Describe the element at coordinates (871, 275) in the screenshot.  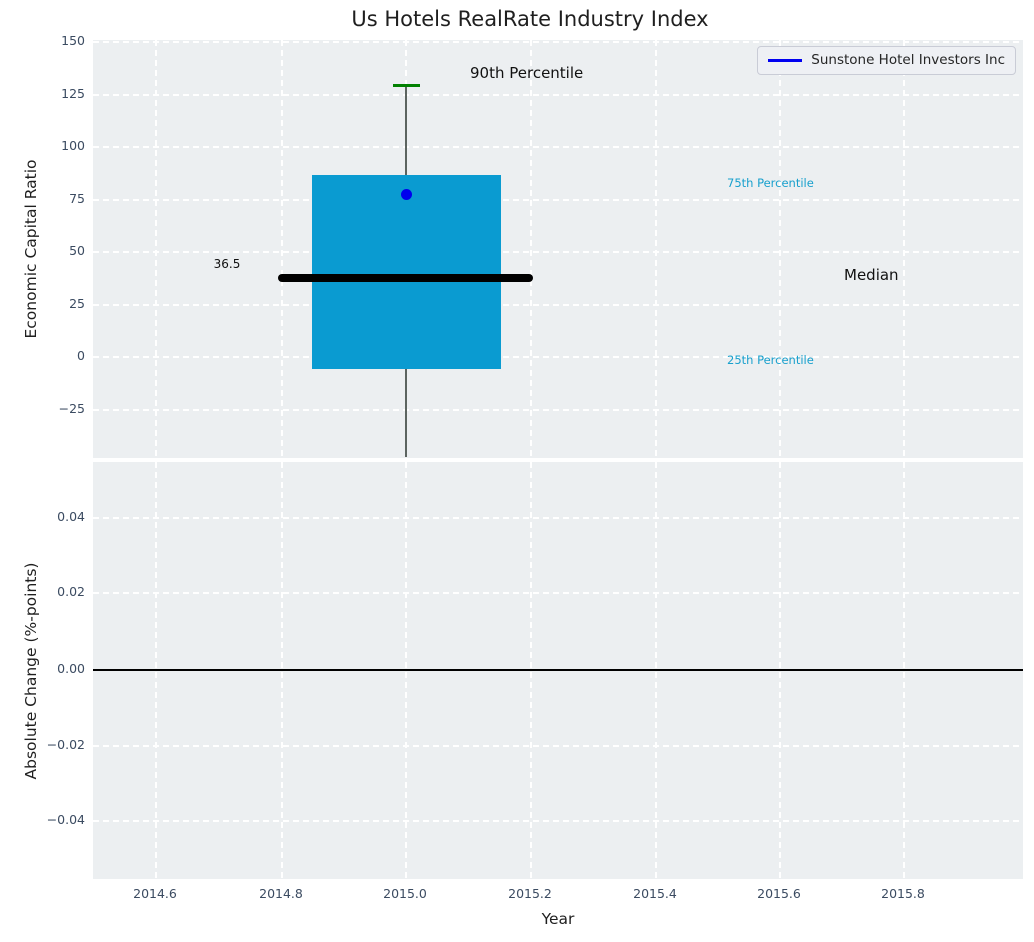
I see `annotation-median: Median` at that location.